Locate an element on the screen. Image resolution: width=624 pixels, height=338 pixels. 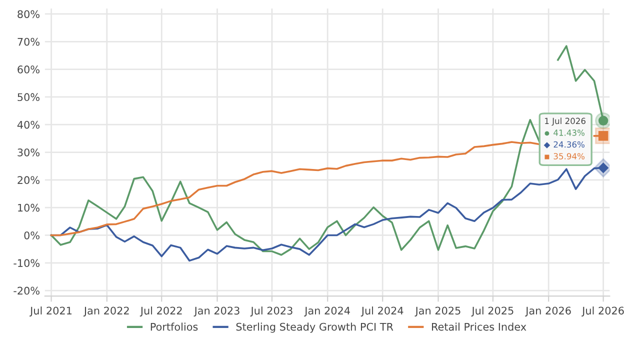
x-tick-label: Jan 2024 is located at coordinates (327, 311).